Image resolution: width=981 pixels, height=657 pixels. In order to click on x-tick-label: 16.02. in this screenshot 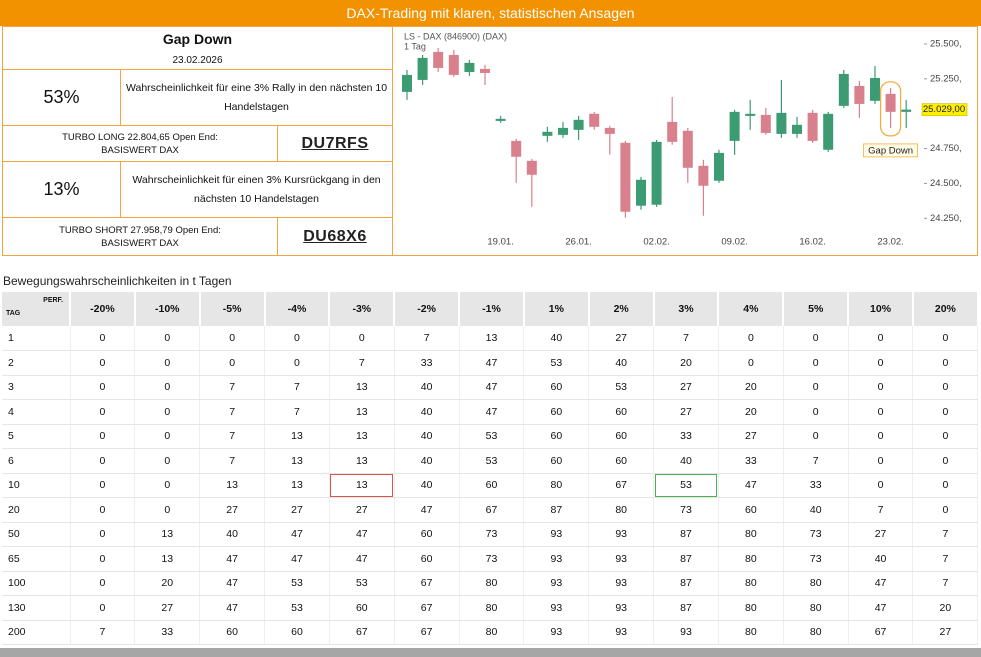, I will do `click(812, 242)`.